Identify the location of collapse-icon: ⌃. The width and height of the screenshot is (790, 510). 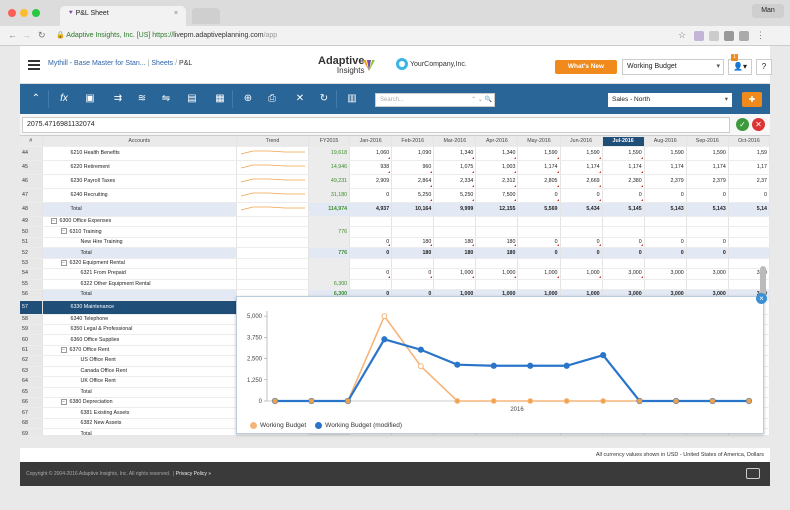
(36, 98).